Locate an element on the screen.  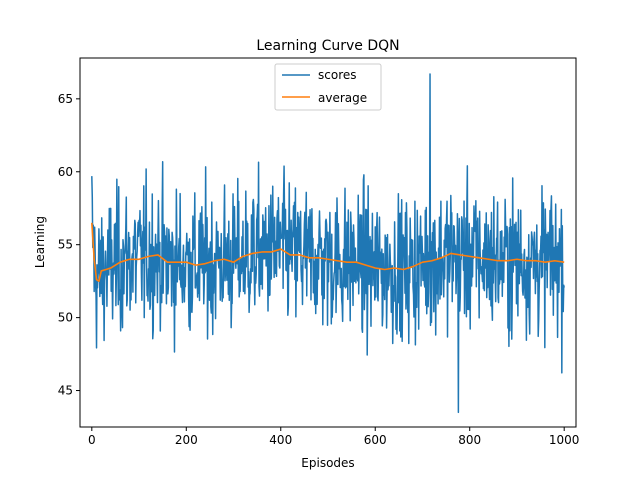
legend: scores average is located at coordinates (328, 87).